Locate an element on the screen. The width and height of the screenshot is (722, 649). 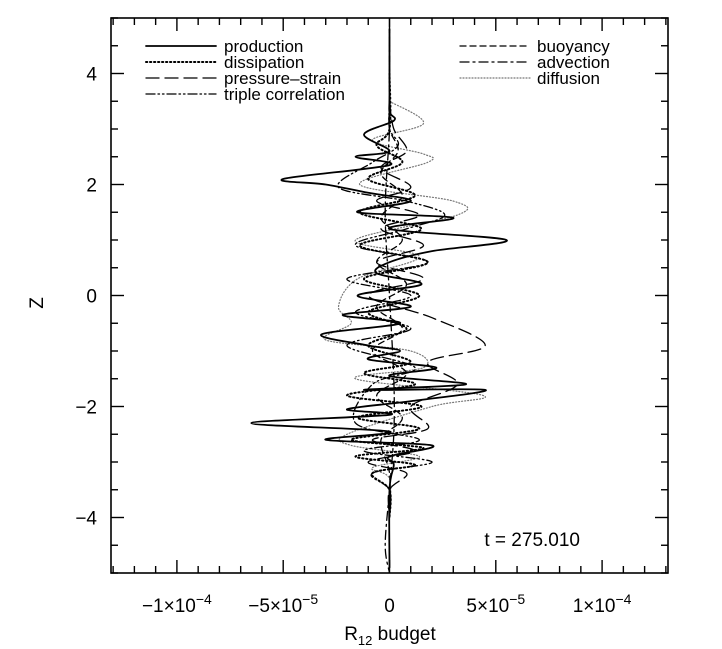
y-tick-label: 4 is located at coordinates (91, 75).